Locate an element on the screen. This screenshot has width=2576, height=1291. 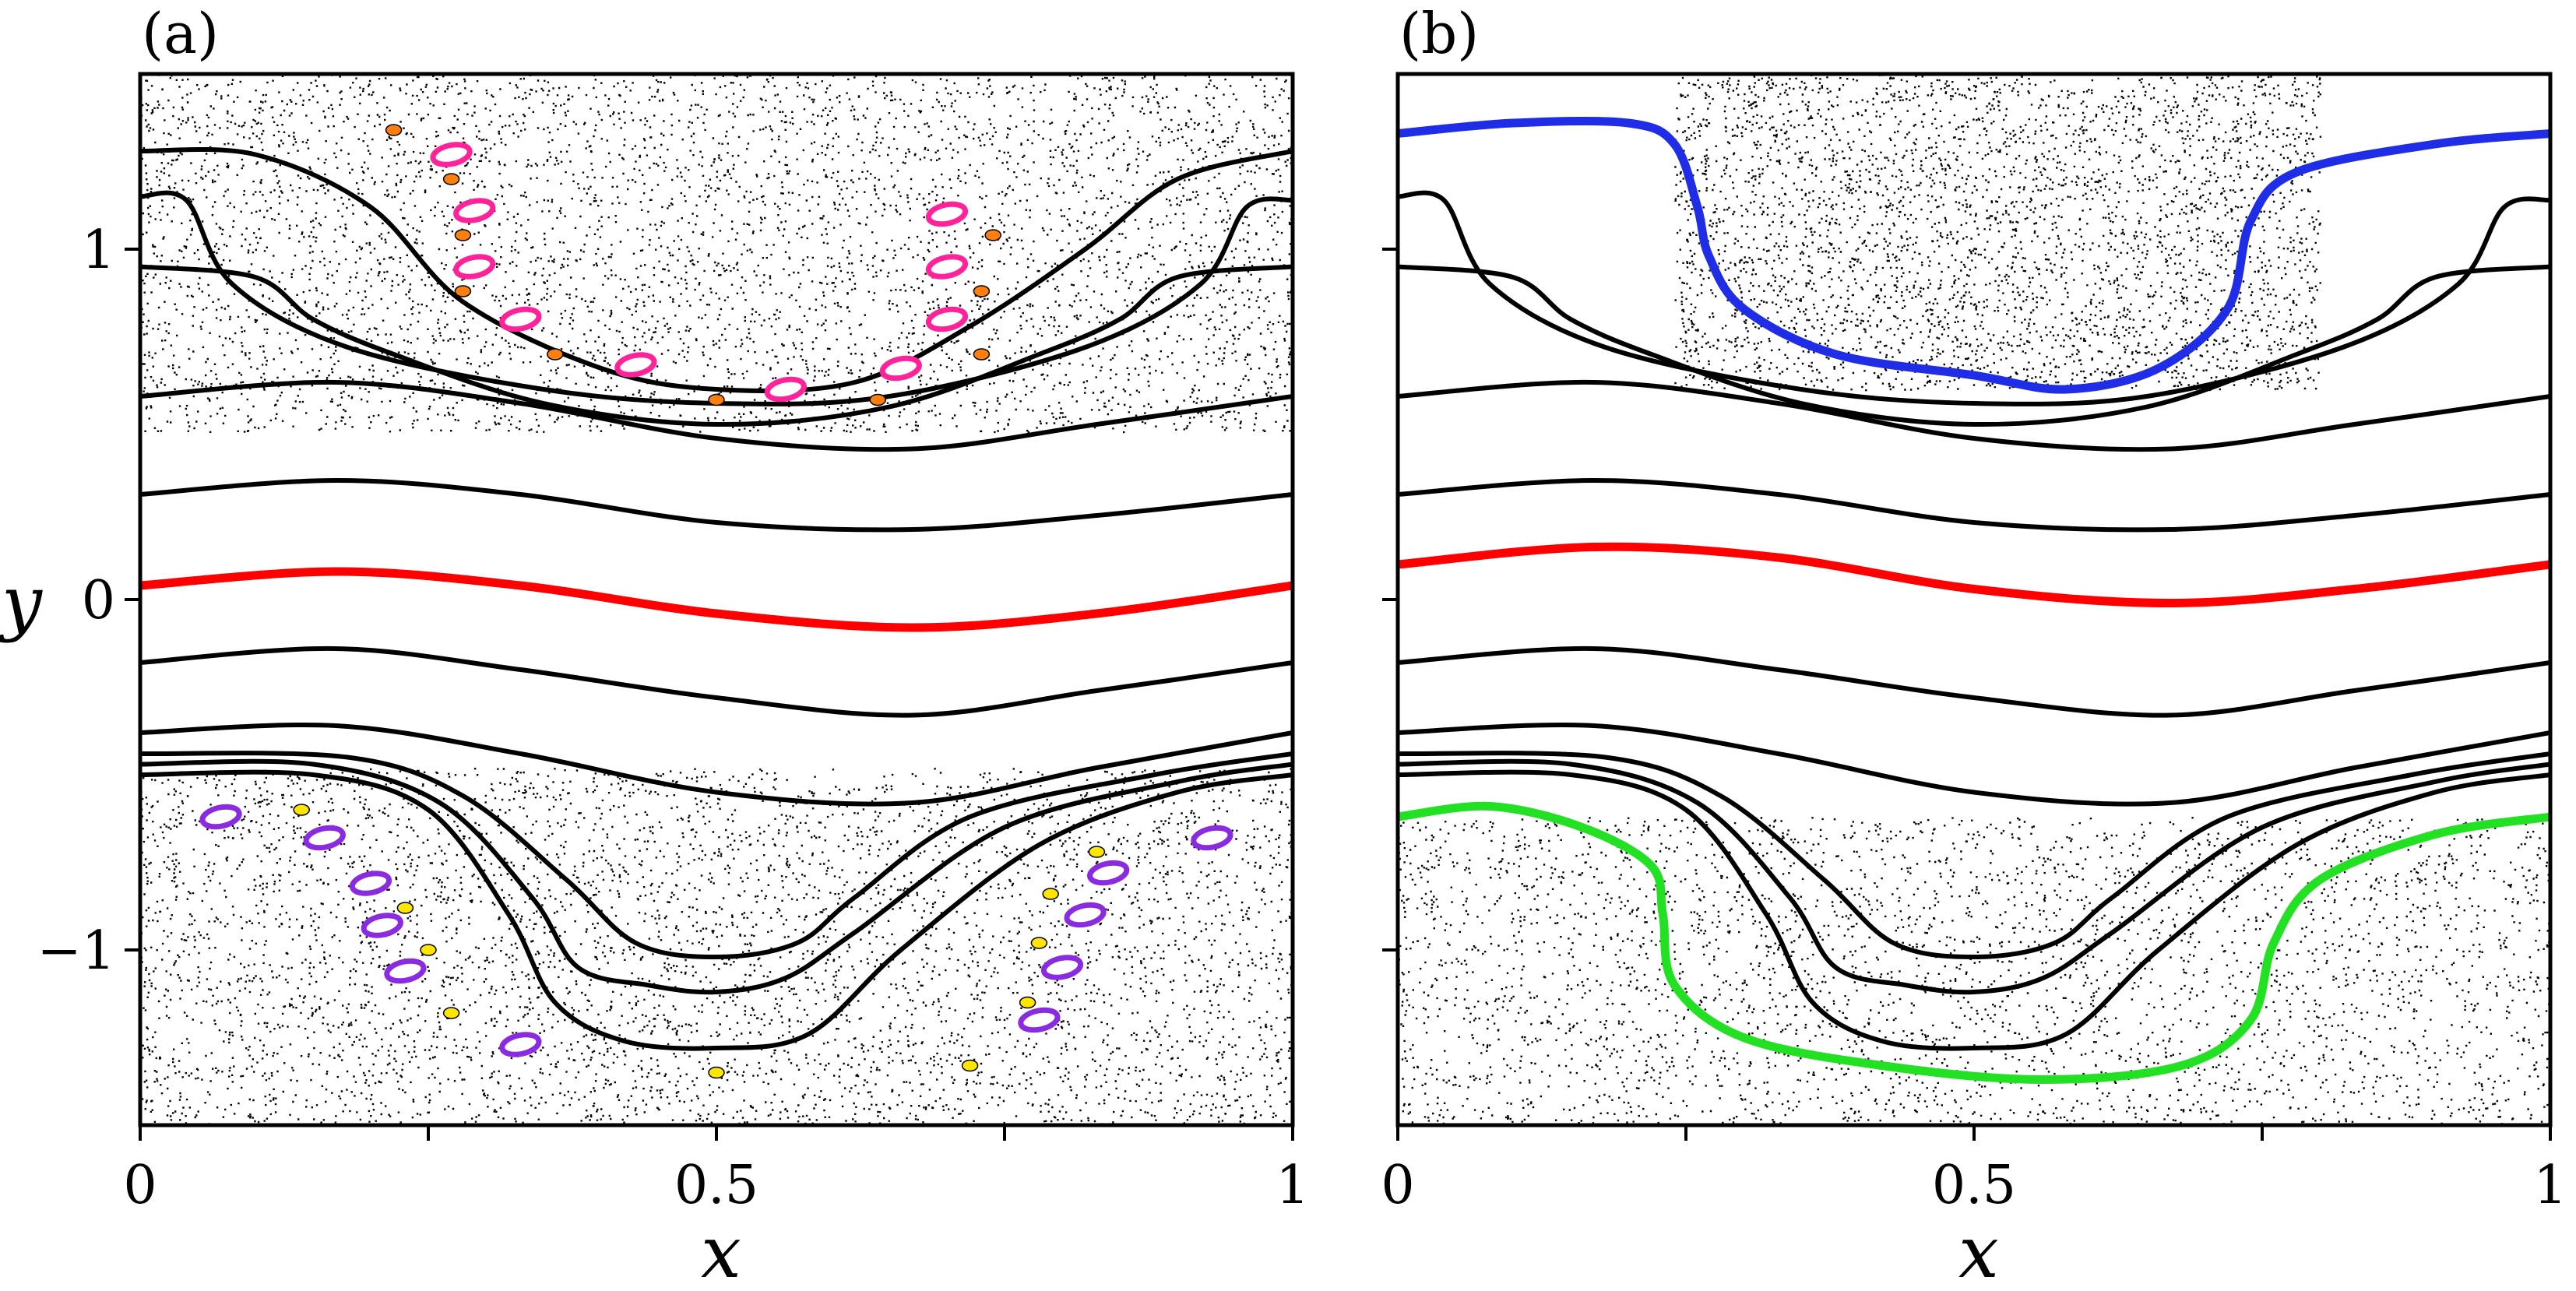
xlabel-a: x is located at coordinates (721, 1251).